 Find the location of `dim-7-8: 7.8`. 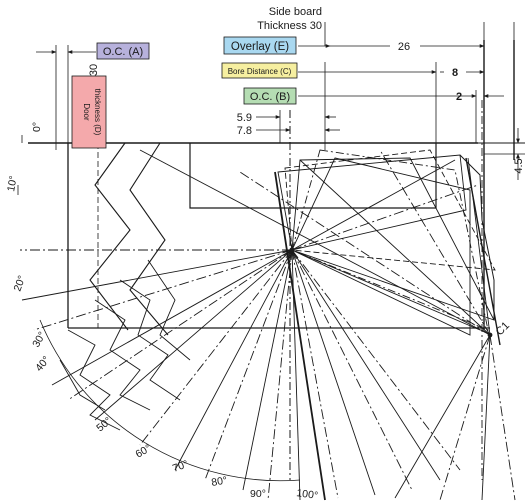

dim-7-8: 7.8 is located at coordinates (244, 131).